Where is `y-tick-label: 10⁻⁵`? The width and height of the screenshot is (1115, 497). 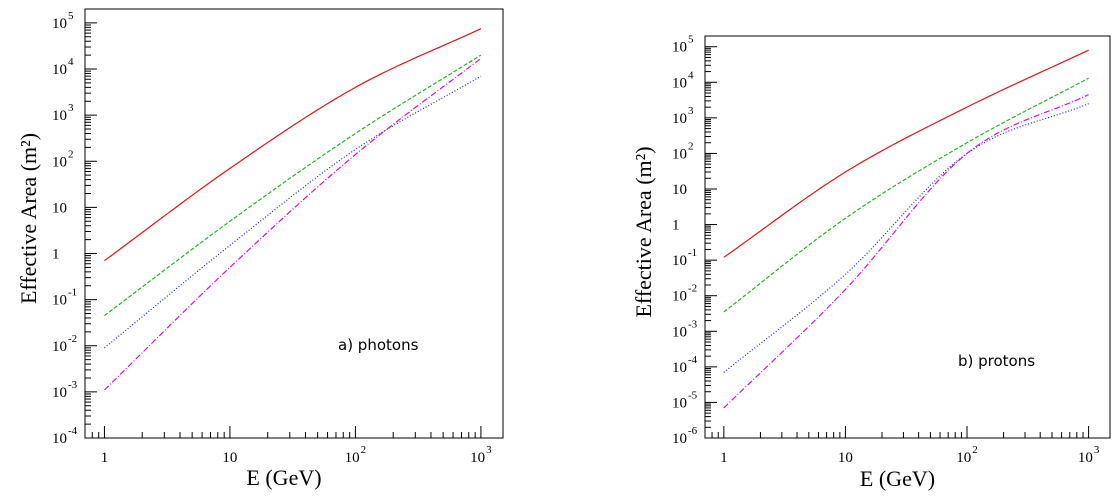
y-tick-label: 10⁻⁵ is located at coordinates (685, 400).